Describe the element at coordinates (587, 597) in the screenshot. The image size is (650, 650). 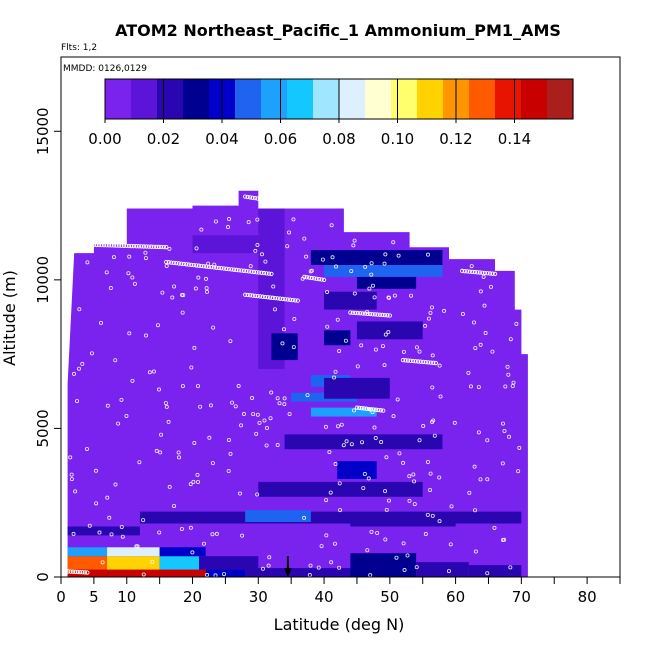
I see `x-tick-label: 80` at that location.